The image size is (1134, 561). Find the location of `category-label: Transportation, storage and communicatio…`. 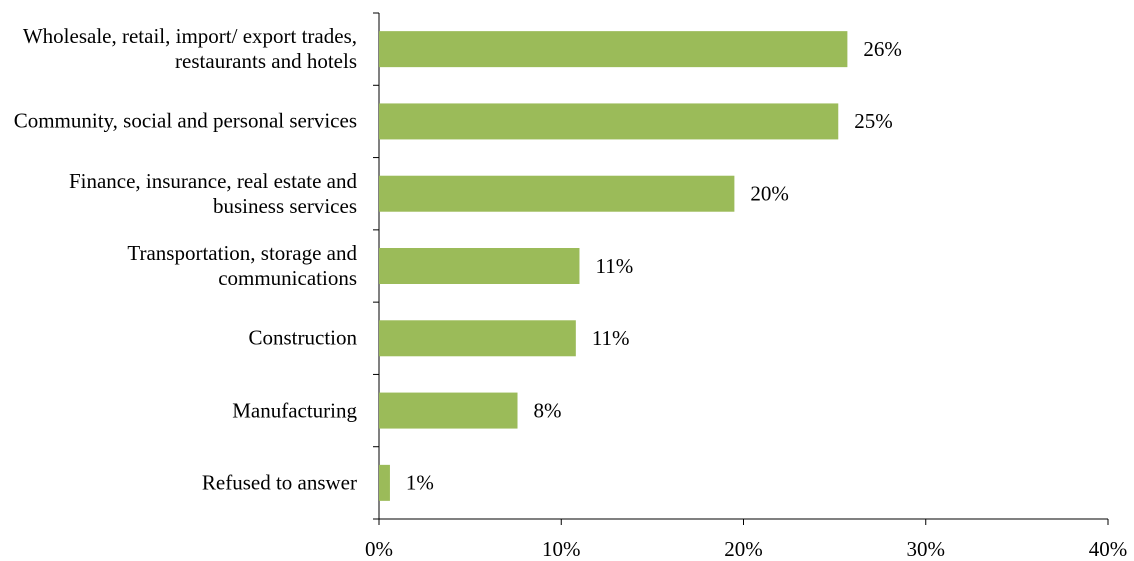

category-label: Transportation, storage and communicatio… is located at coordinates (242, 265).